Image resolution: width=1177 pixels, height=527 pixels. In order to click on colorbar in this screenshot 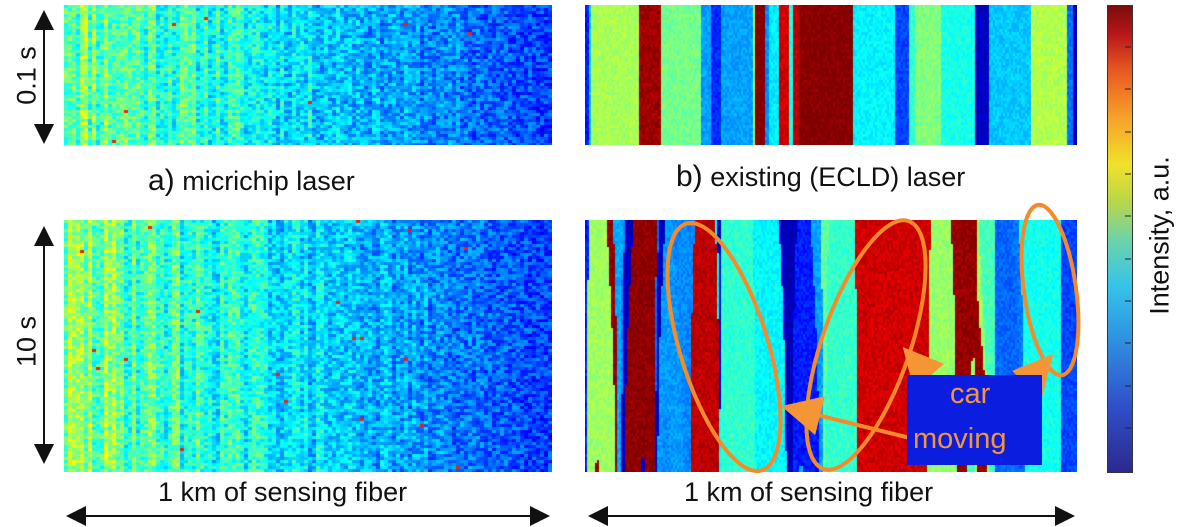, I will do `click(1120, 239)`.